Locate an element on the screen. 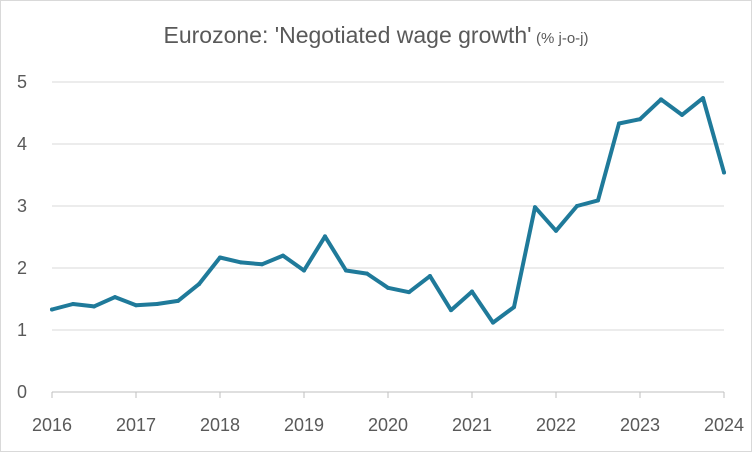 The image size is (752, 452). x-tick-label: 2020 is located at coordinates (388, 425).